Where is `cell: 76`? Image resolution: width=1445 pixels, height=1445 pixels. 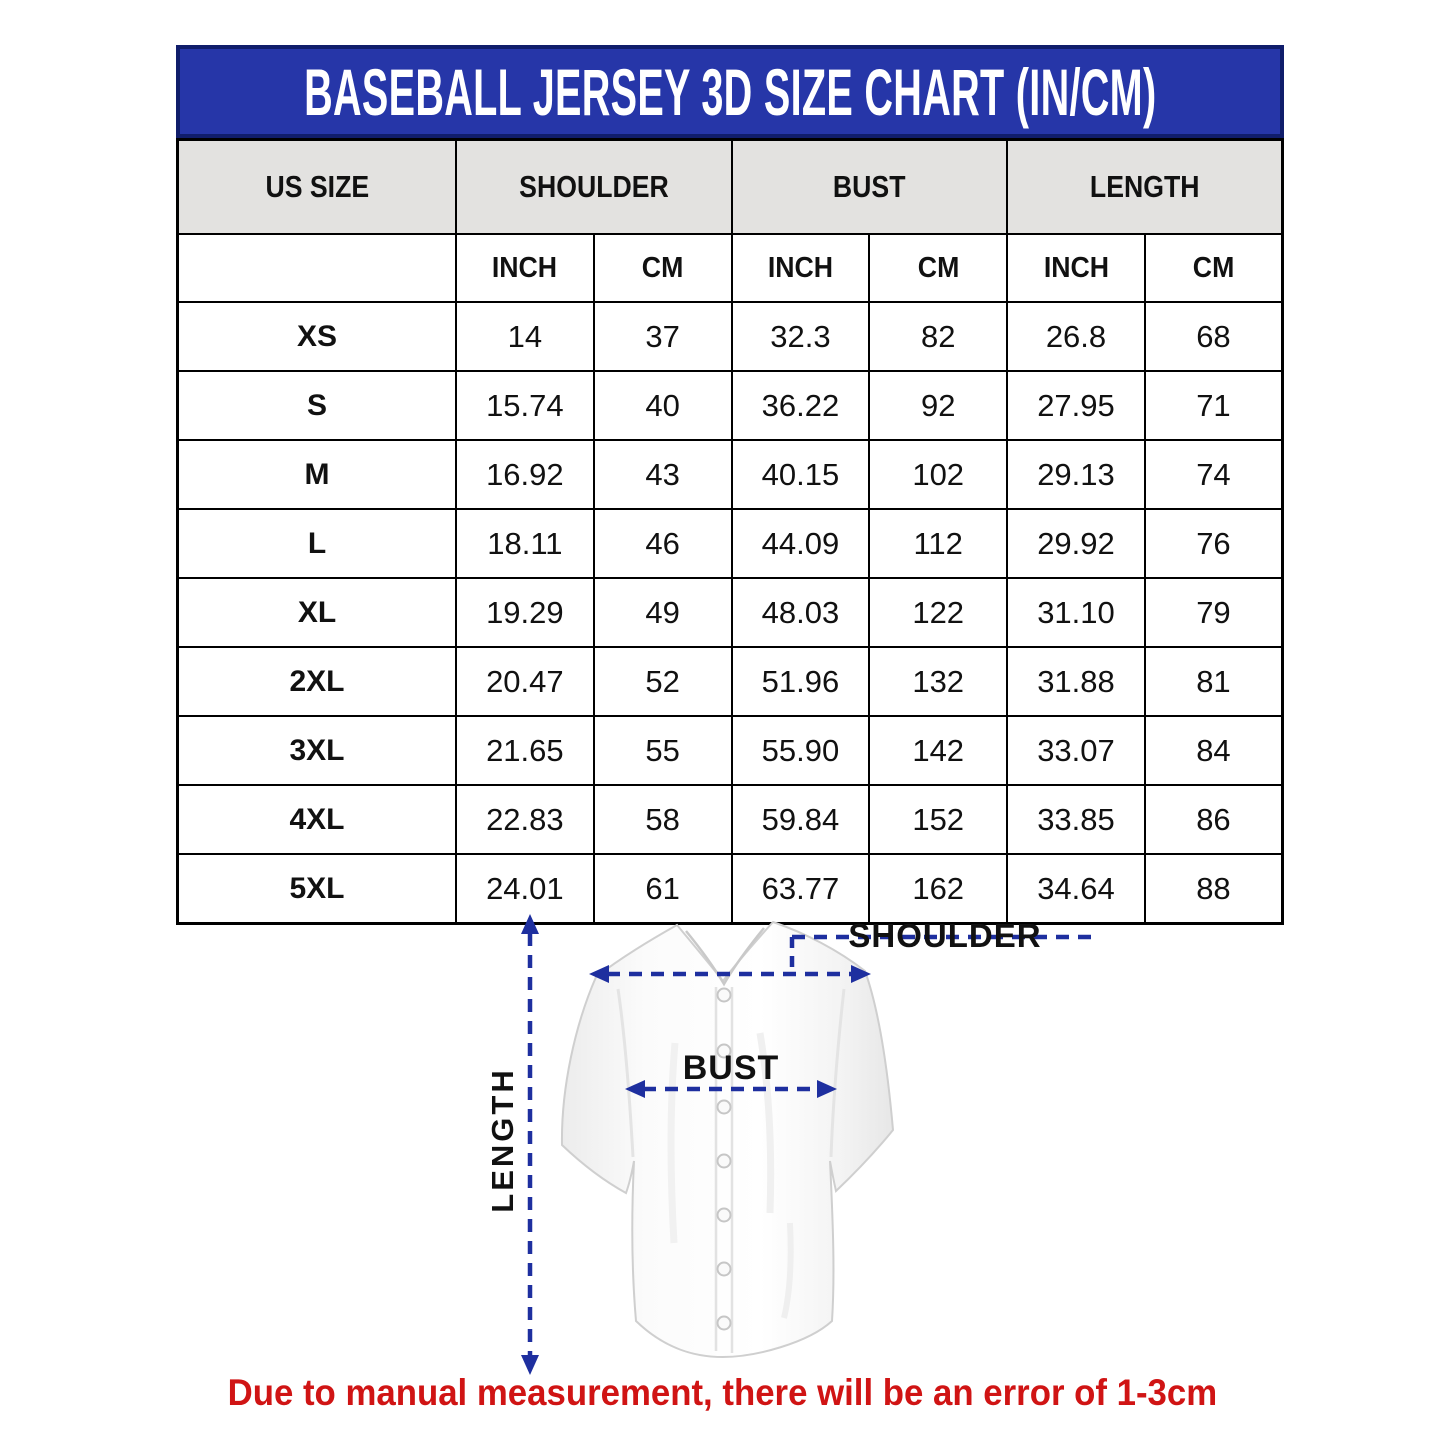 cell: 76 is located at coordinates (1213, 543).